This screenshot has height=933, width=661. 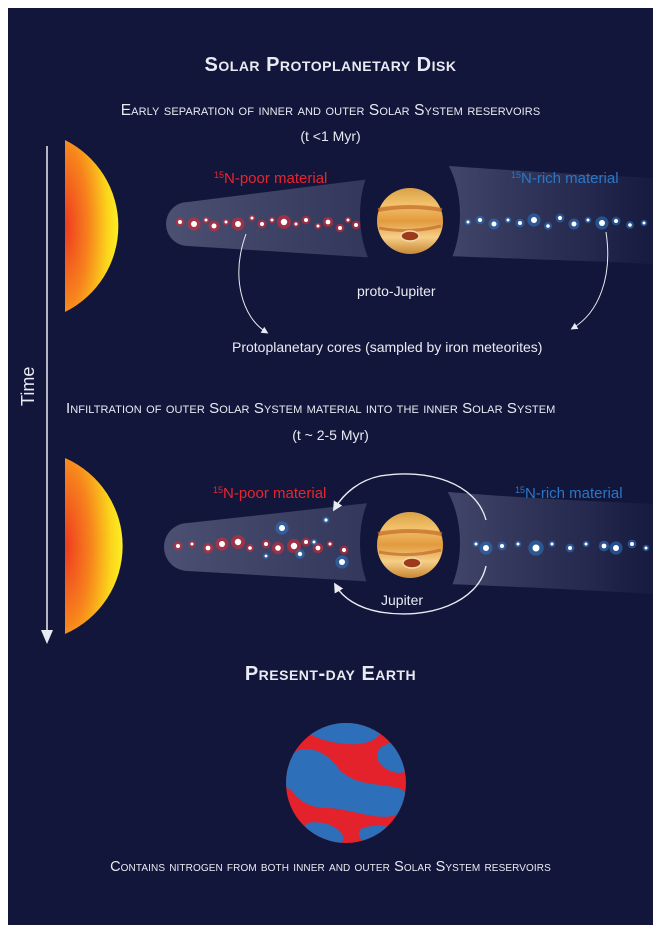 What do you see at coordinates (330, 435) in the screenshot?
I see `panel2-time: (t ~ 2-5 Myr)` at bounding box center [330, 435].